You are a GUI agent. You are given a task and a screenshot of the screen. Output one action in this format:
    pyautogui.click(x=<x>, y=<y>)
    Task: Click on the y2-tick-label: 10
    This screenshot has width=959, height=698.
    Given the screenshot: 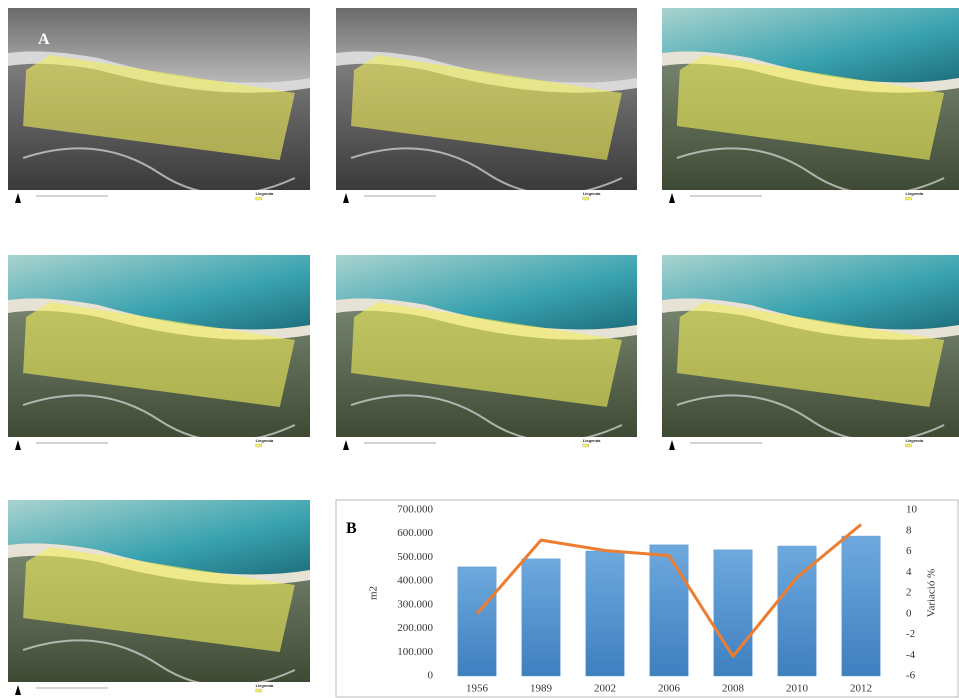 What is the action you would take?
    pyautogui.click(x=912, y=510)
    